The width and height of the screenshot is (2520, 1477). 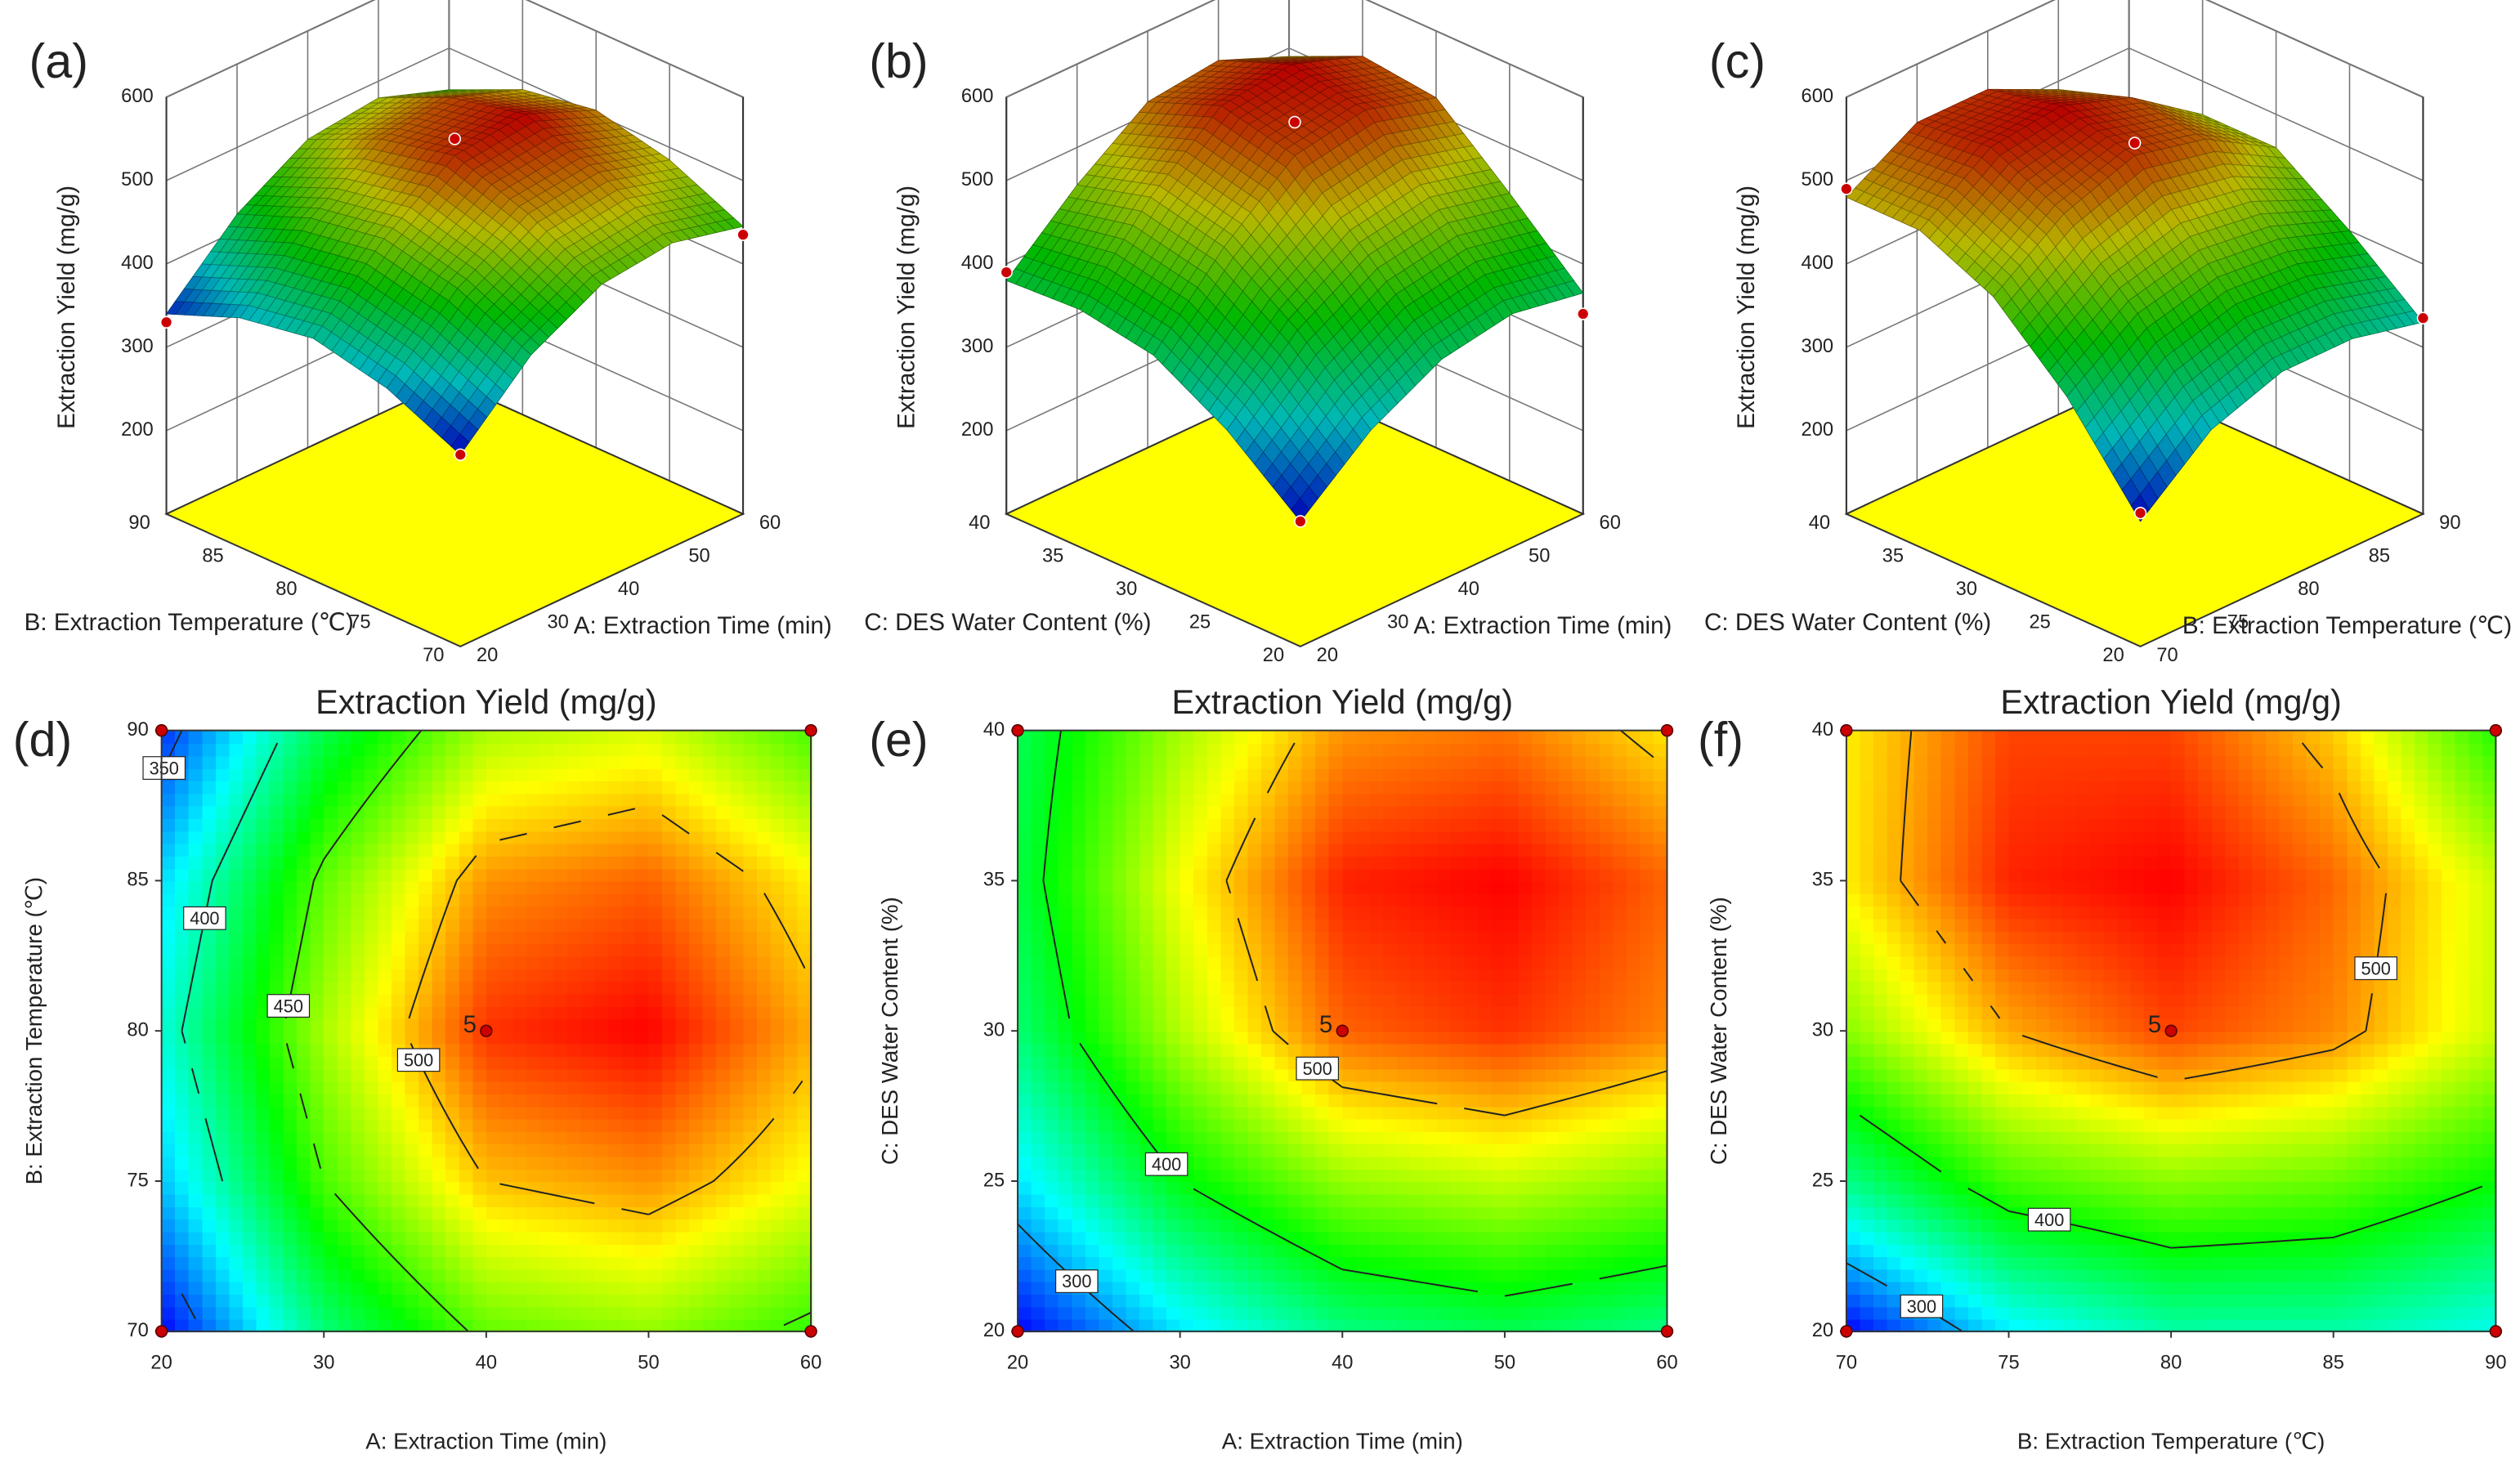 I want to click on x-axis-title: A: Extraction Time (min), so click(x=703, y=625).